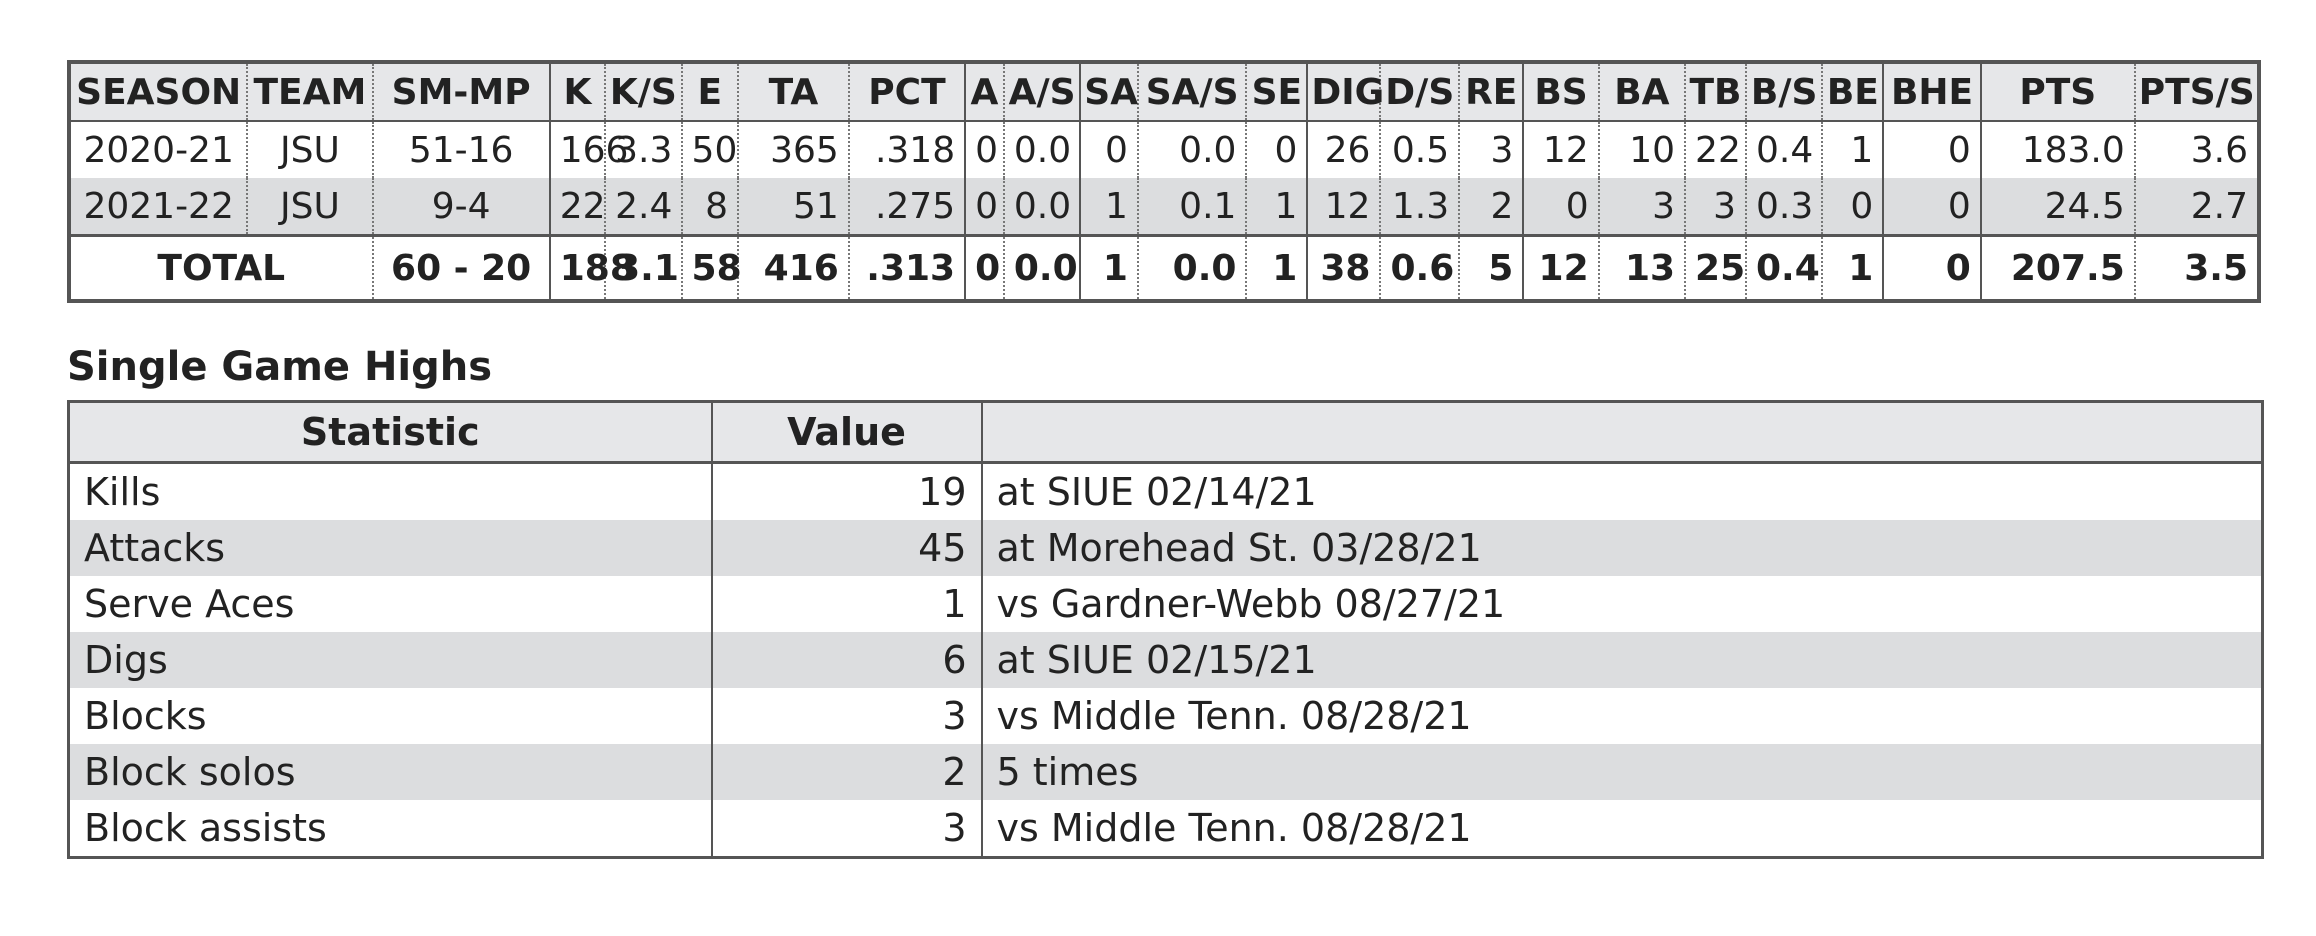 Image resolution: width=2316 pixels, height=936 pixels. I want to click on total-cell: 5, so click(1491, 267).